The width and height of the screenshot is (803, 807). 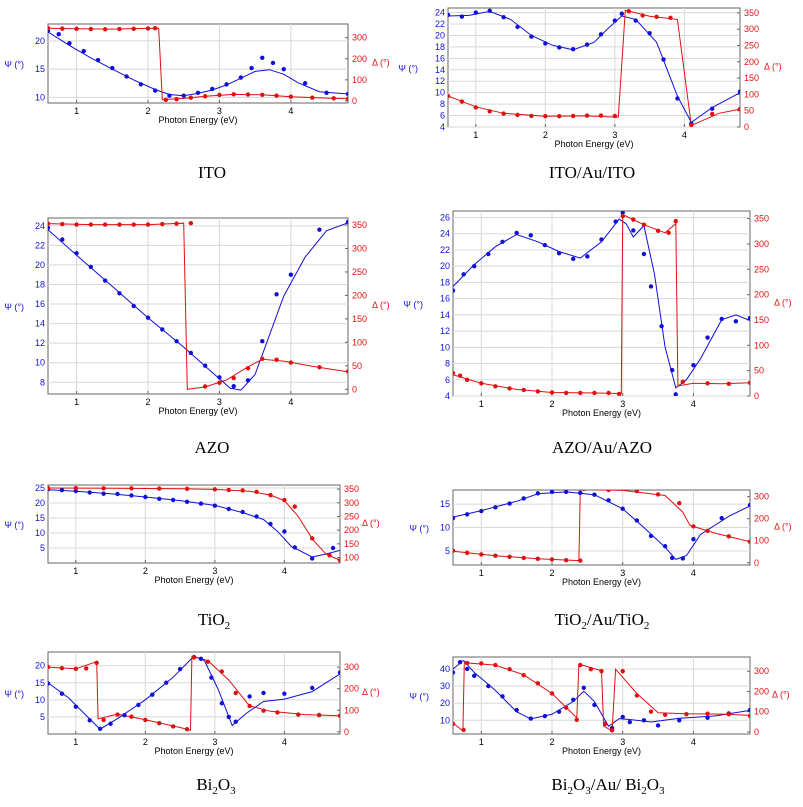 I want to click on caption-text: ITO, so click(x=212, y=172).